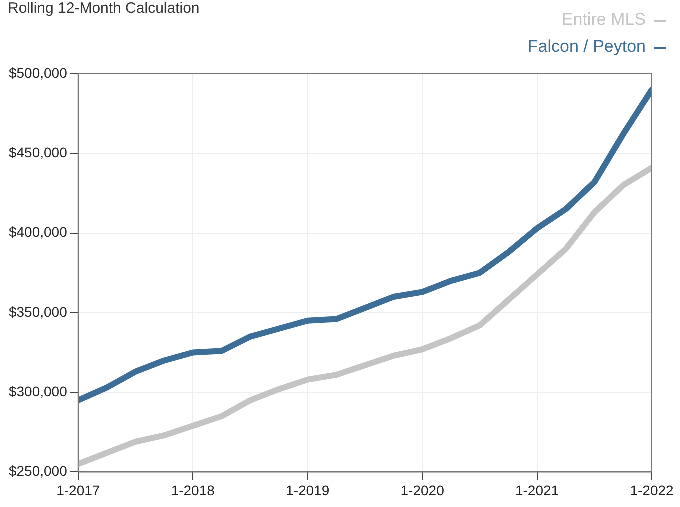 This screenshot has height=507, width=680. I want to click on y-tick-label: $300,000, so click(38, 391).